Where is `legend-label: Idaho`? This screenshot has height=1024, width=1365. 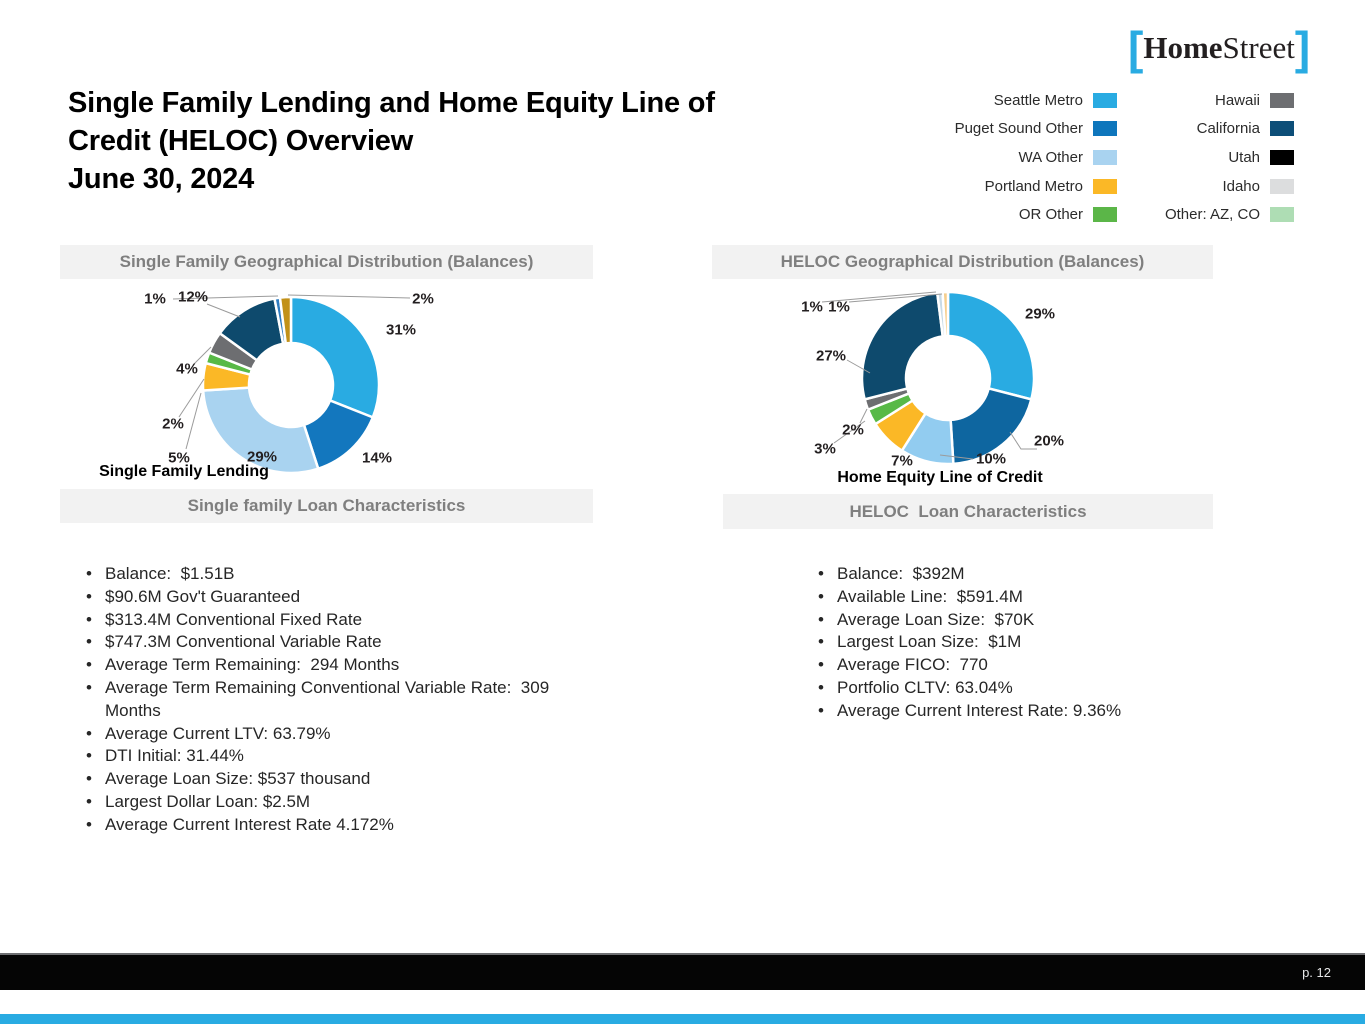 legend-label: Idaho is located at coordinates (1241, 186).